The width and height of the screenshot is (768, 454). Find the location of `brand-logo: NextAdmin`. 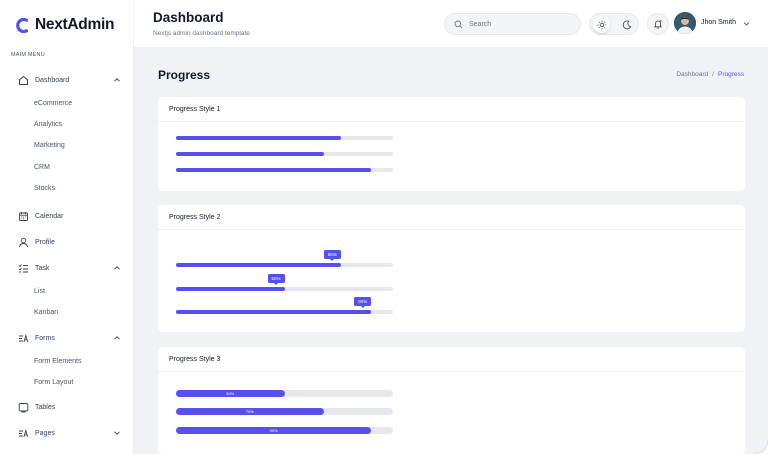

brand-logo: NextAdmin is located at coordinates (65, 25).